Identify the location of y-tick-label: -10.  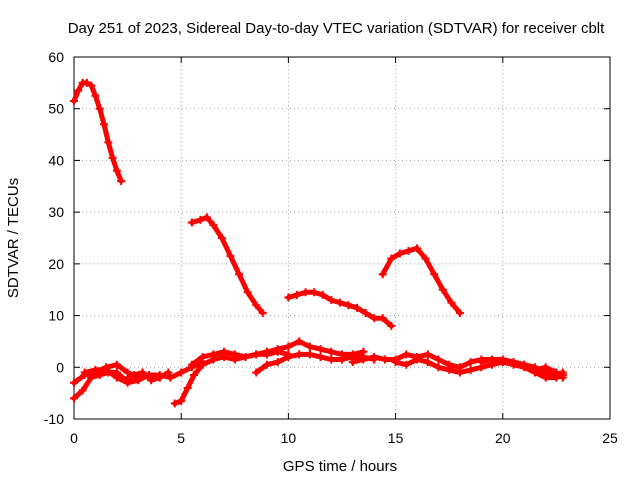
(54, 419).